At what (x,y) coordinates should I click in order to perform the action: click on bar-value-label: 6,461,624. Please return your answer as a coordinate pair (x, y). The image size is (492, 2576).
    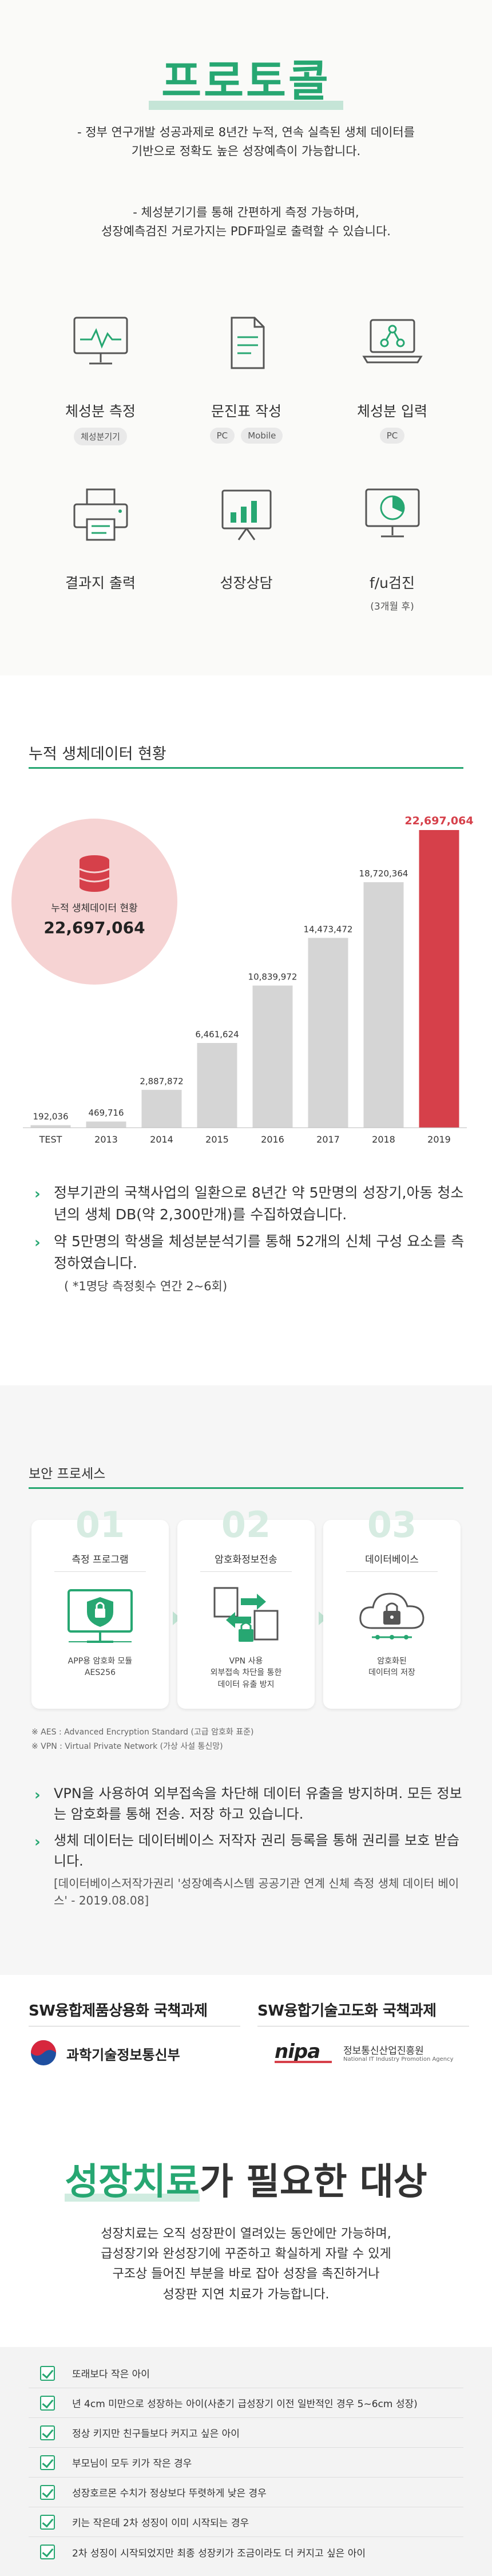
    Looking at the image, I should click on (217, 1034).